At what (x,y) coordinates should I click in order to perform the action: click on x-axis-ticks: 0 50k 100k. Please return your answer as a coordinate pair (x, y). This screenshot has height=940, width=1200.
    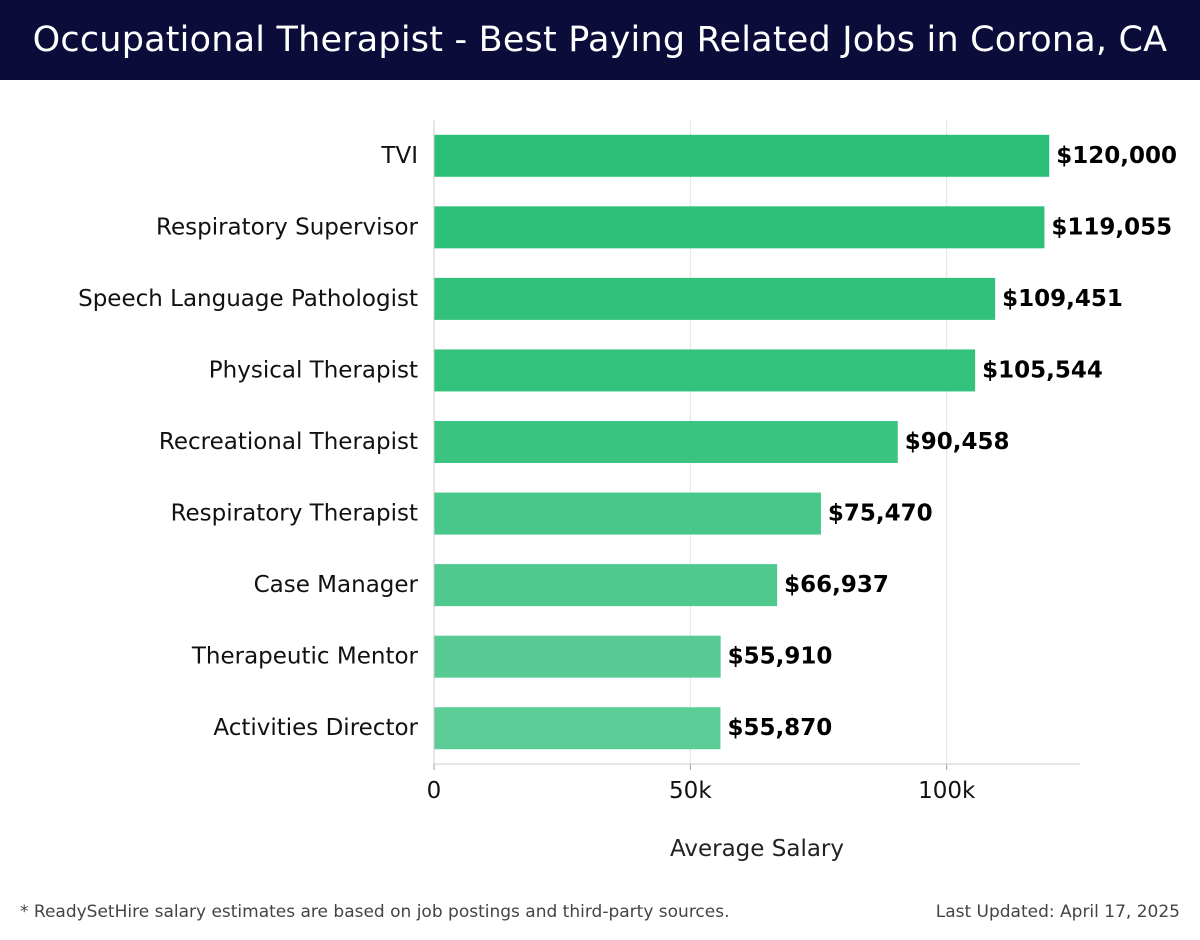
    Looking at the image, I should click on (701, 784).